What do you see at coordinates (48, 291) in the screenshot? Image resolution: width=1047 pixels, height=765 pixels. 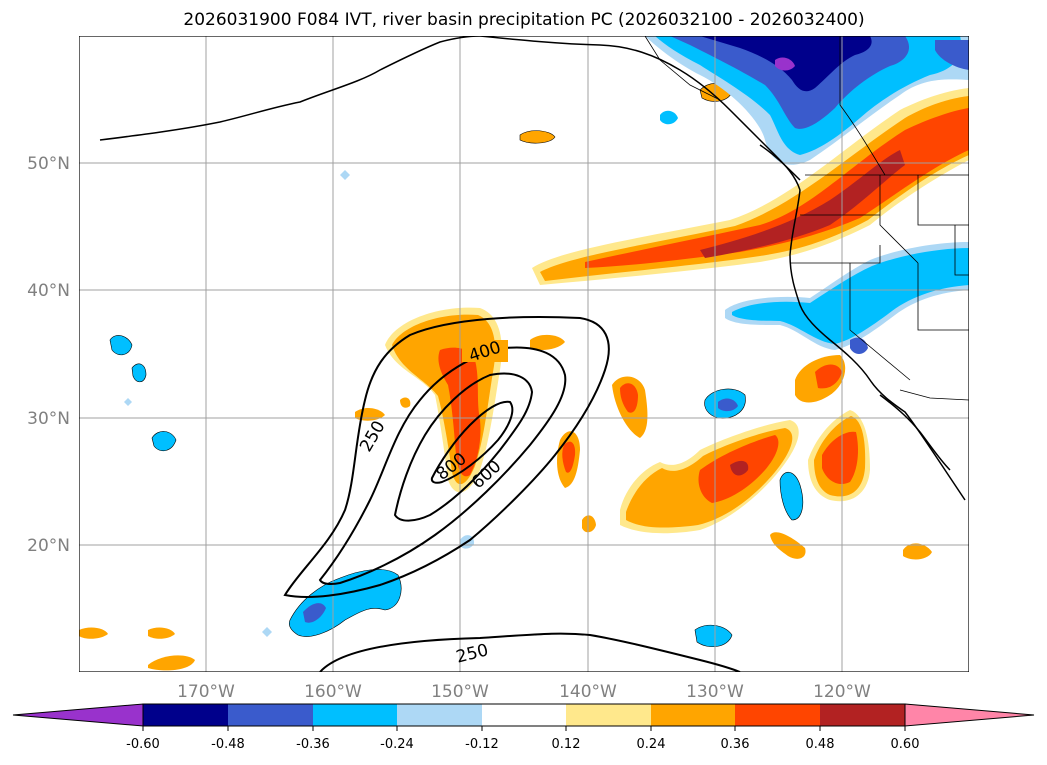 I see `lat-tick-40n: 40°N` at bounding box center [48, 291].